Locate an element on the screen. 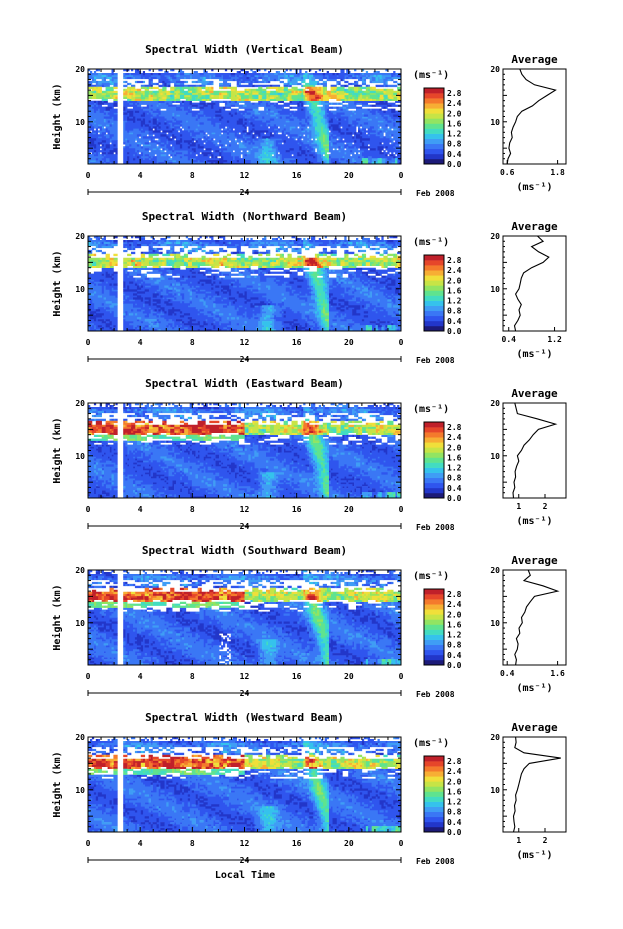  profile-y-tick-label: 20 is located at coordinates (495, 737).